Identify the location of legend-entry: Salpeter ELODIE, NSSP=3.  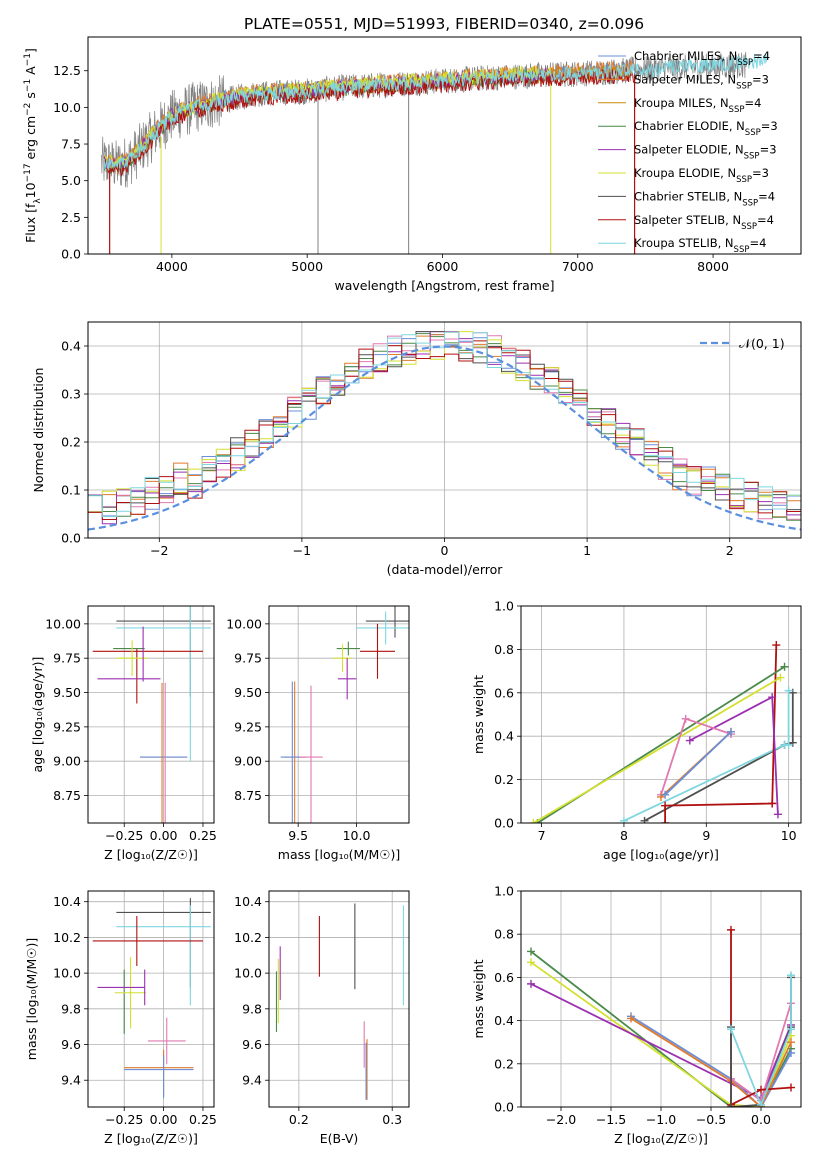
(705, 152).